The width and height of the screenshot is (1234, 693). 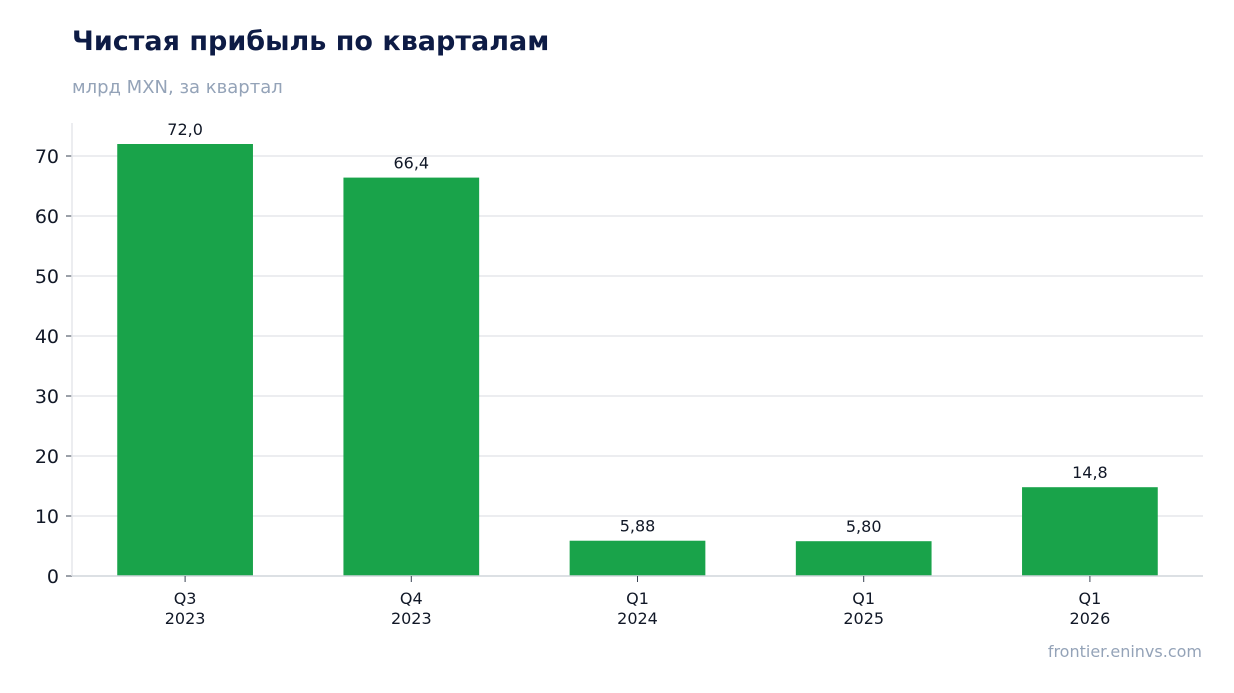 What do you see at coordinates (311, 41) in the screenshot?
I see `chart-title: Чистая прибыль по кварталам` at bounding box center [311, 41].